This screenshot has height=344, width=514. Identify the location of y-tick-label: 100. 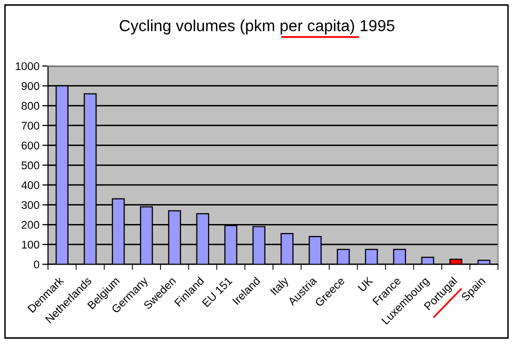
(31, 244).